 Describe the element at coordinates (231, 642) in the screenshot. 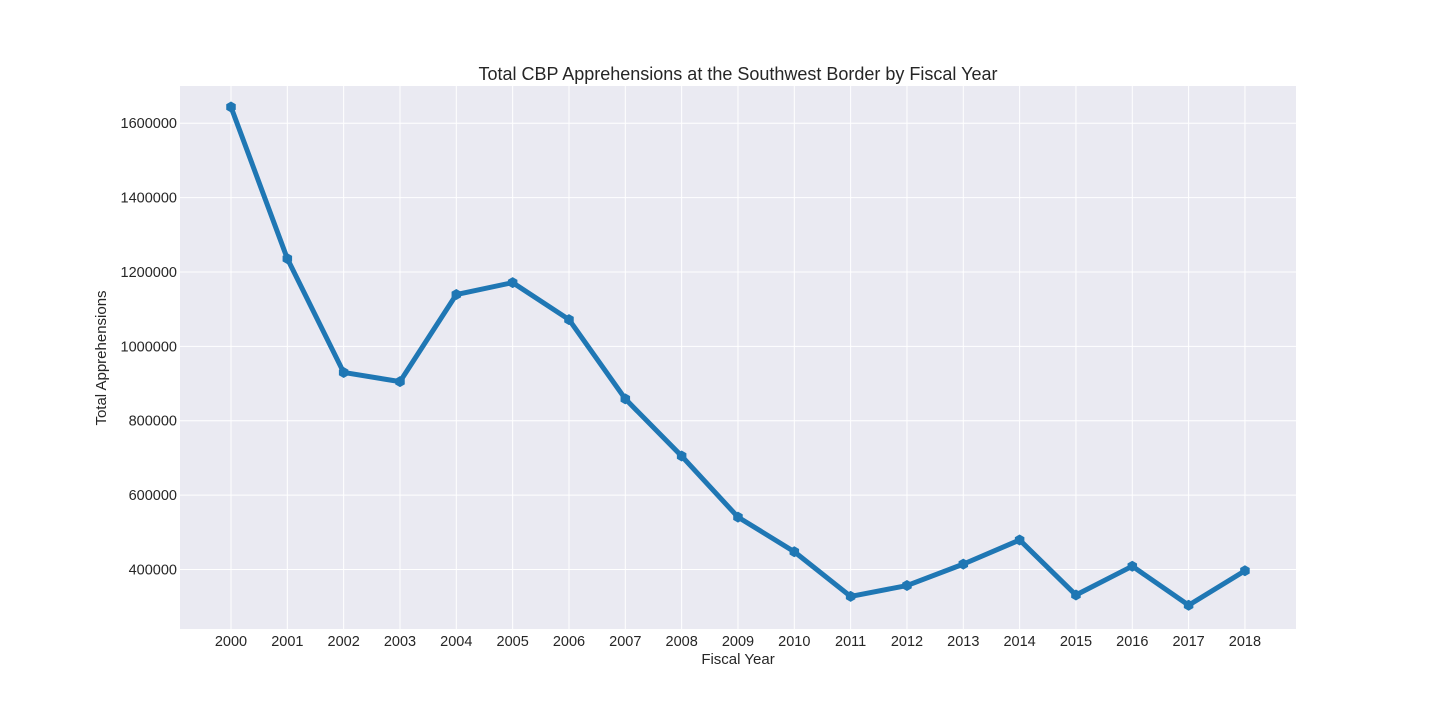

I see `x-tick-label: 2000` at that location.